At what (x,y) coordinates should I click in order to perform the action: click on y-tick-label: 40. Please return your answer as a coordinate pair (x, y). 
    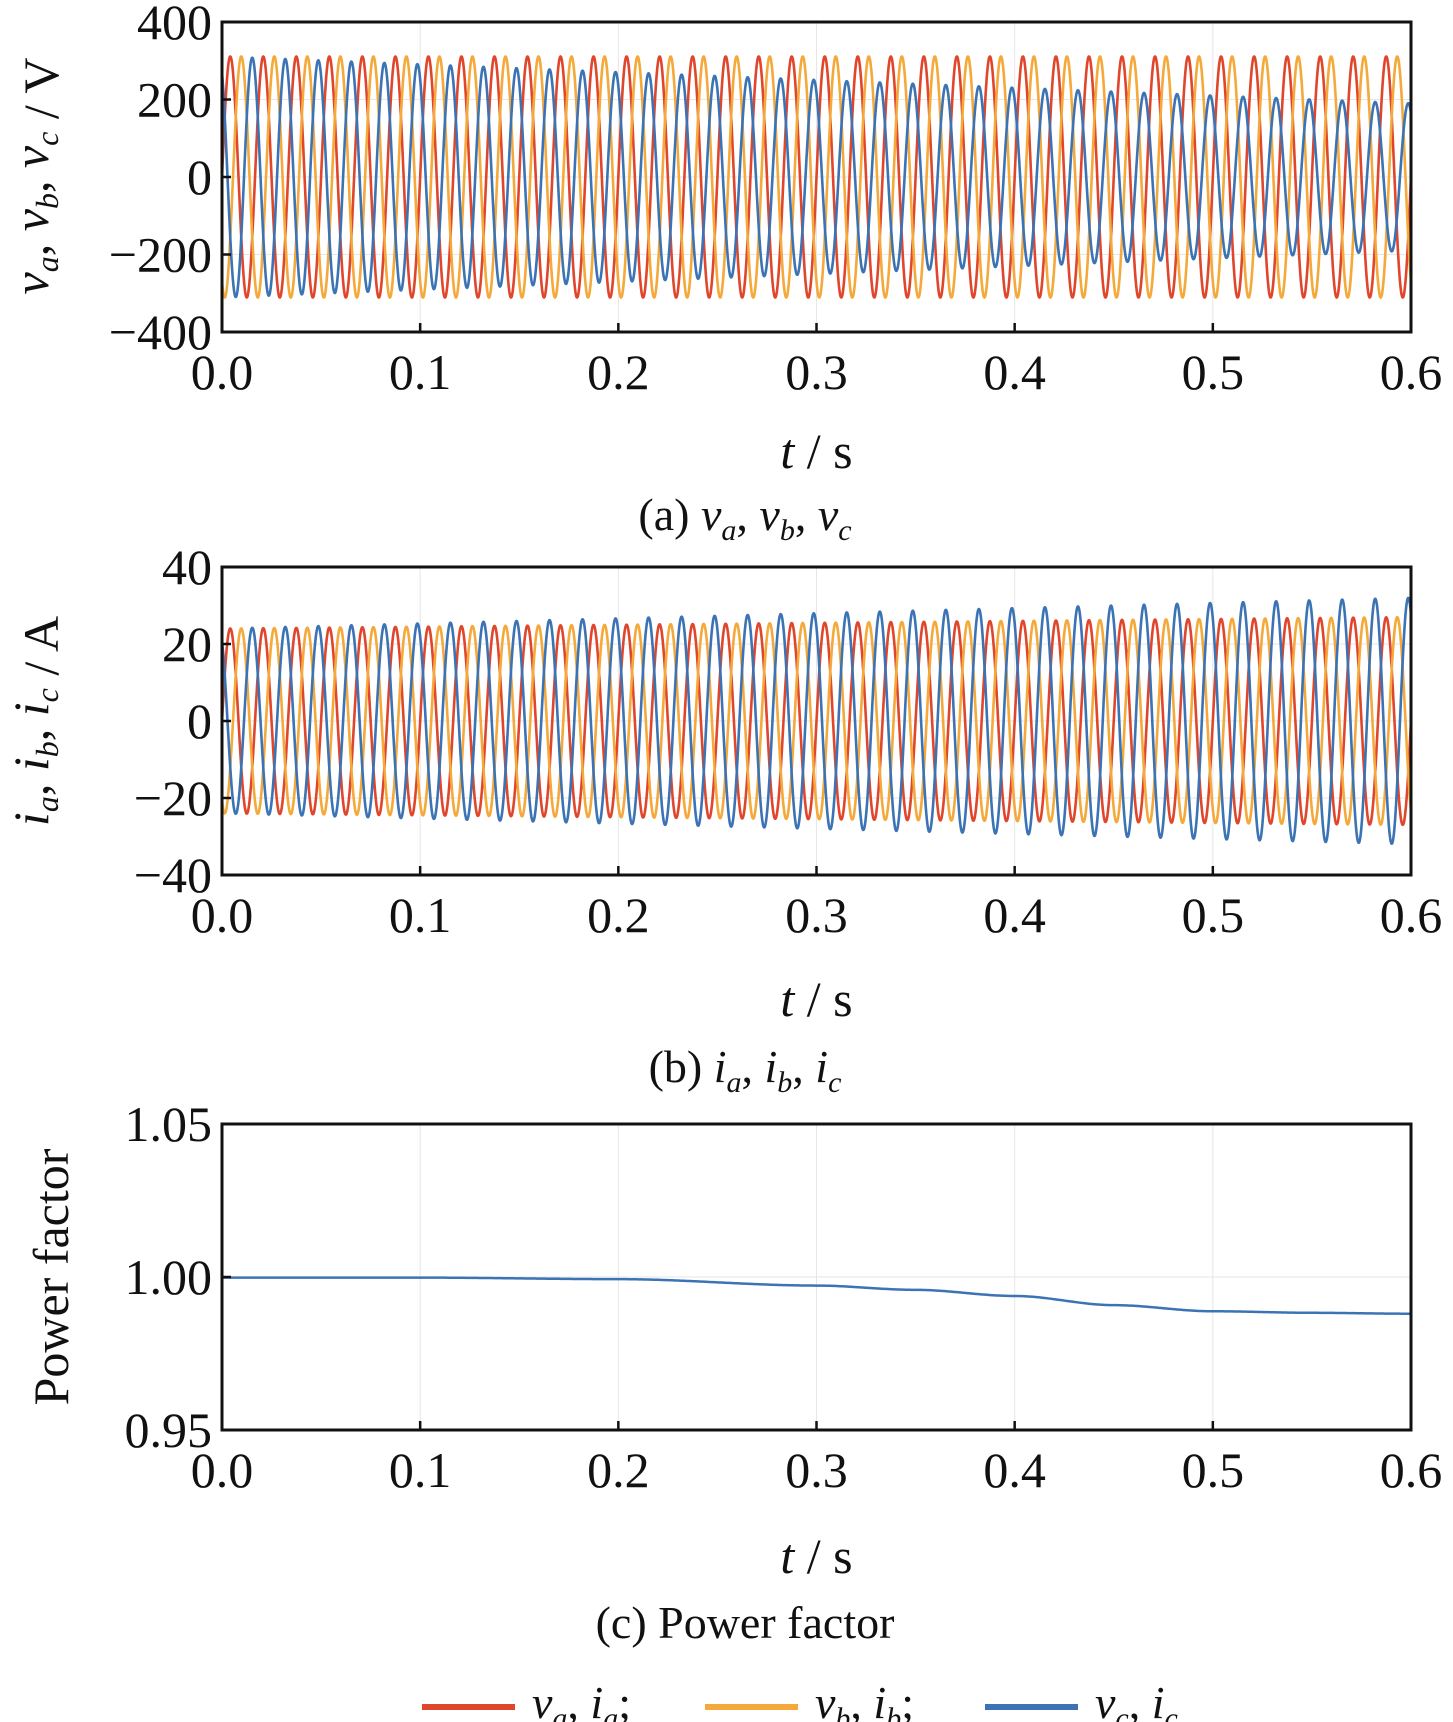
    Looking at the image, I should click on (187, 567).